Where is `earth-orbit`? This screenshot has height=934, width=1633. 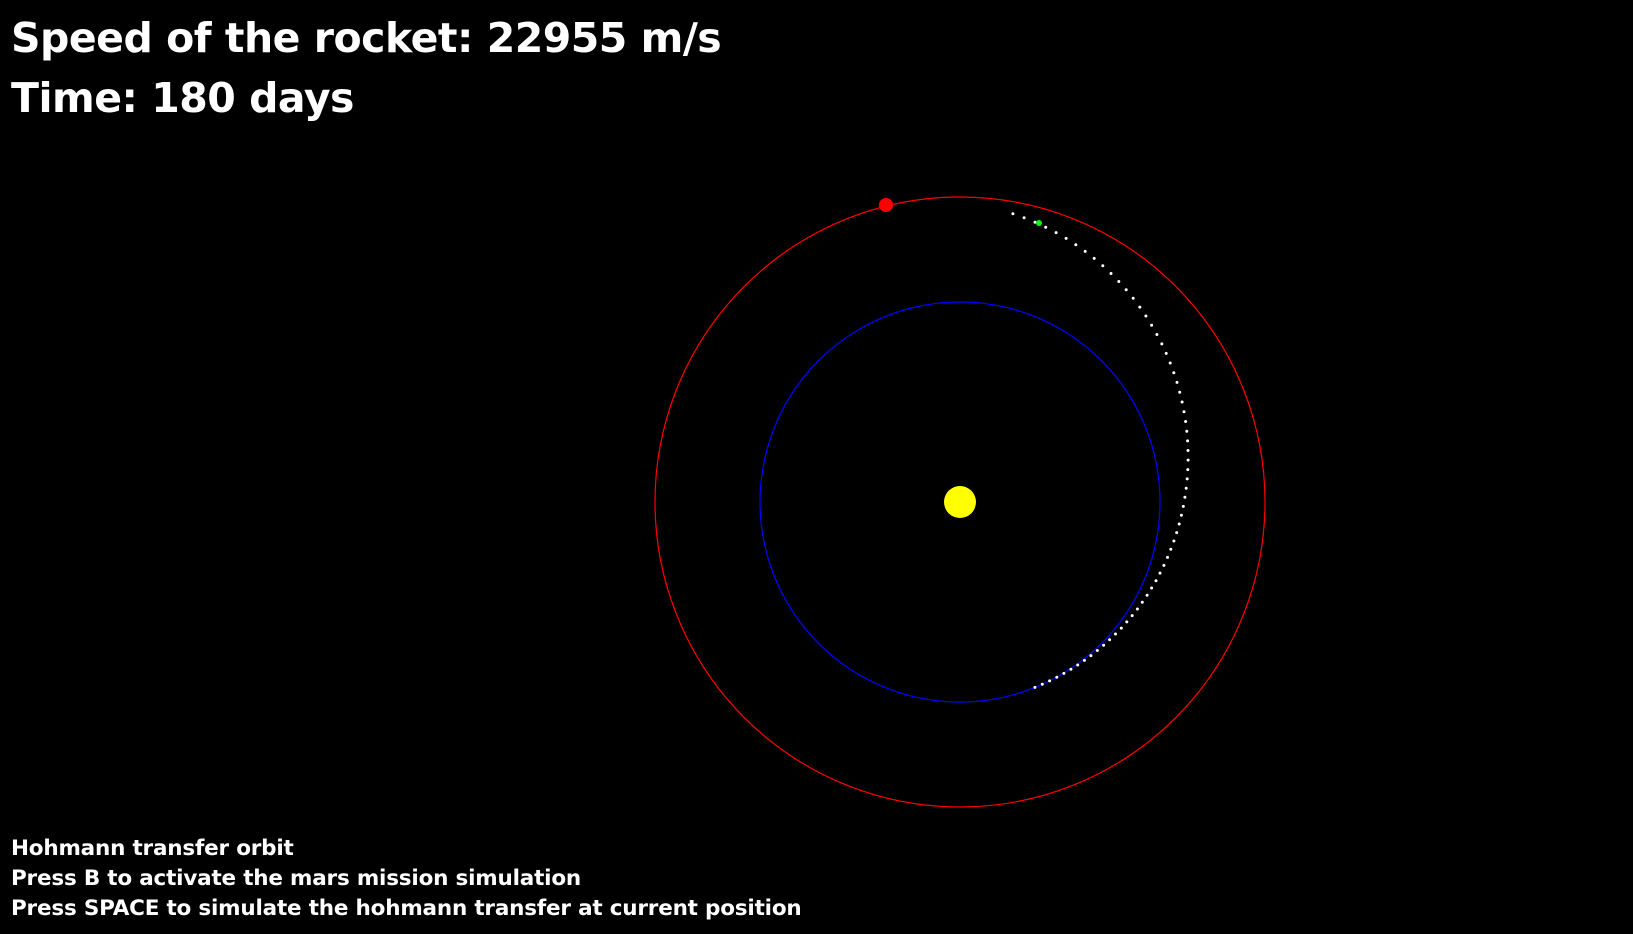 earth-orbit is located at coordinates (960, 502).